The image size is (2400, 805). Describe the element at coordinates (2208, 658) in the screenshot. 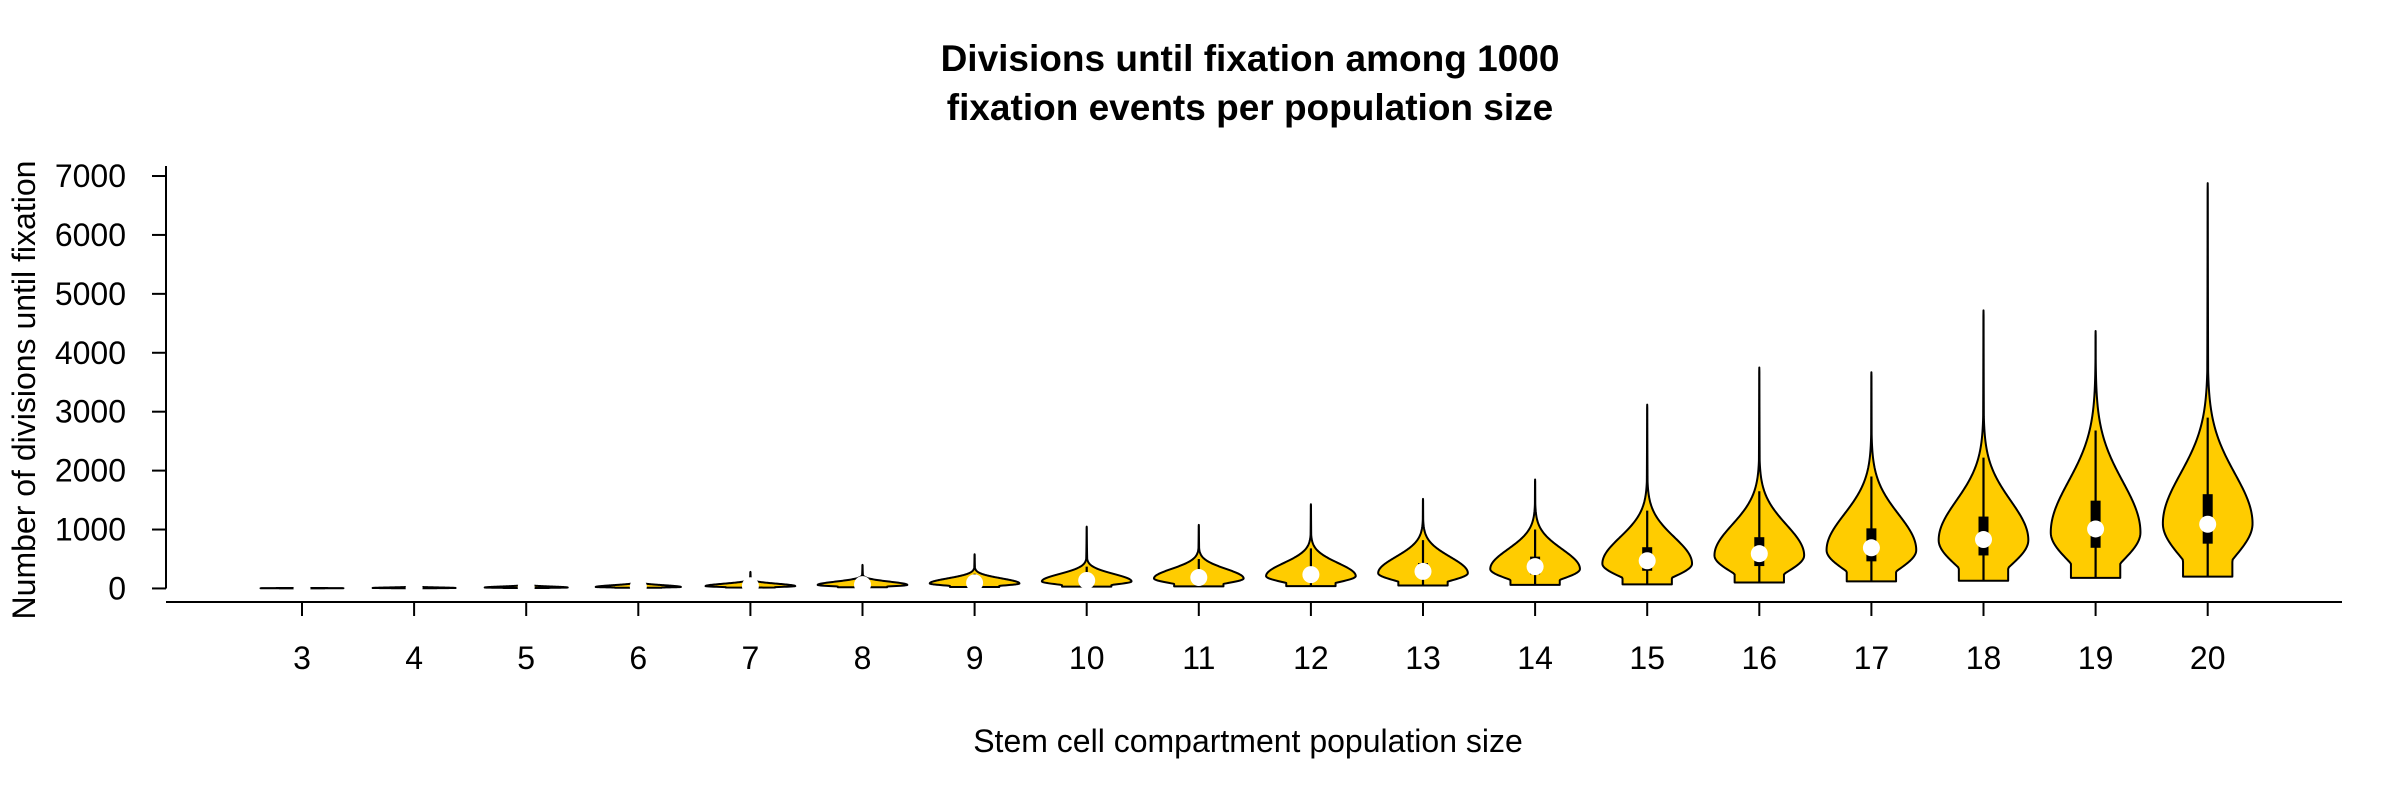

I see `x-tick-label: 20` at that location.